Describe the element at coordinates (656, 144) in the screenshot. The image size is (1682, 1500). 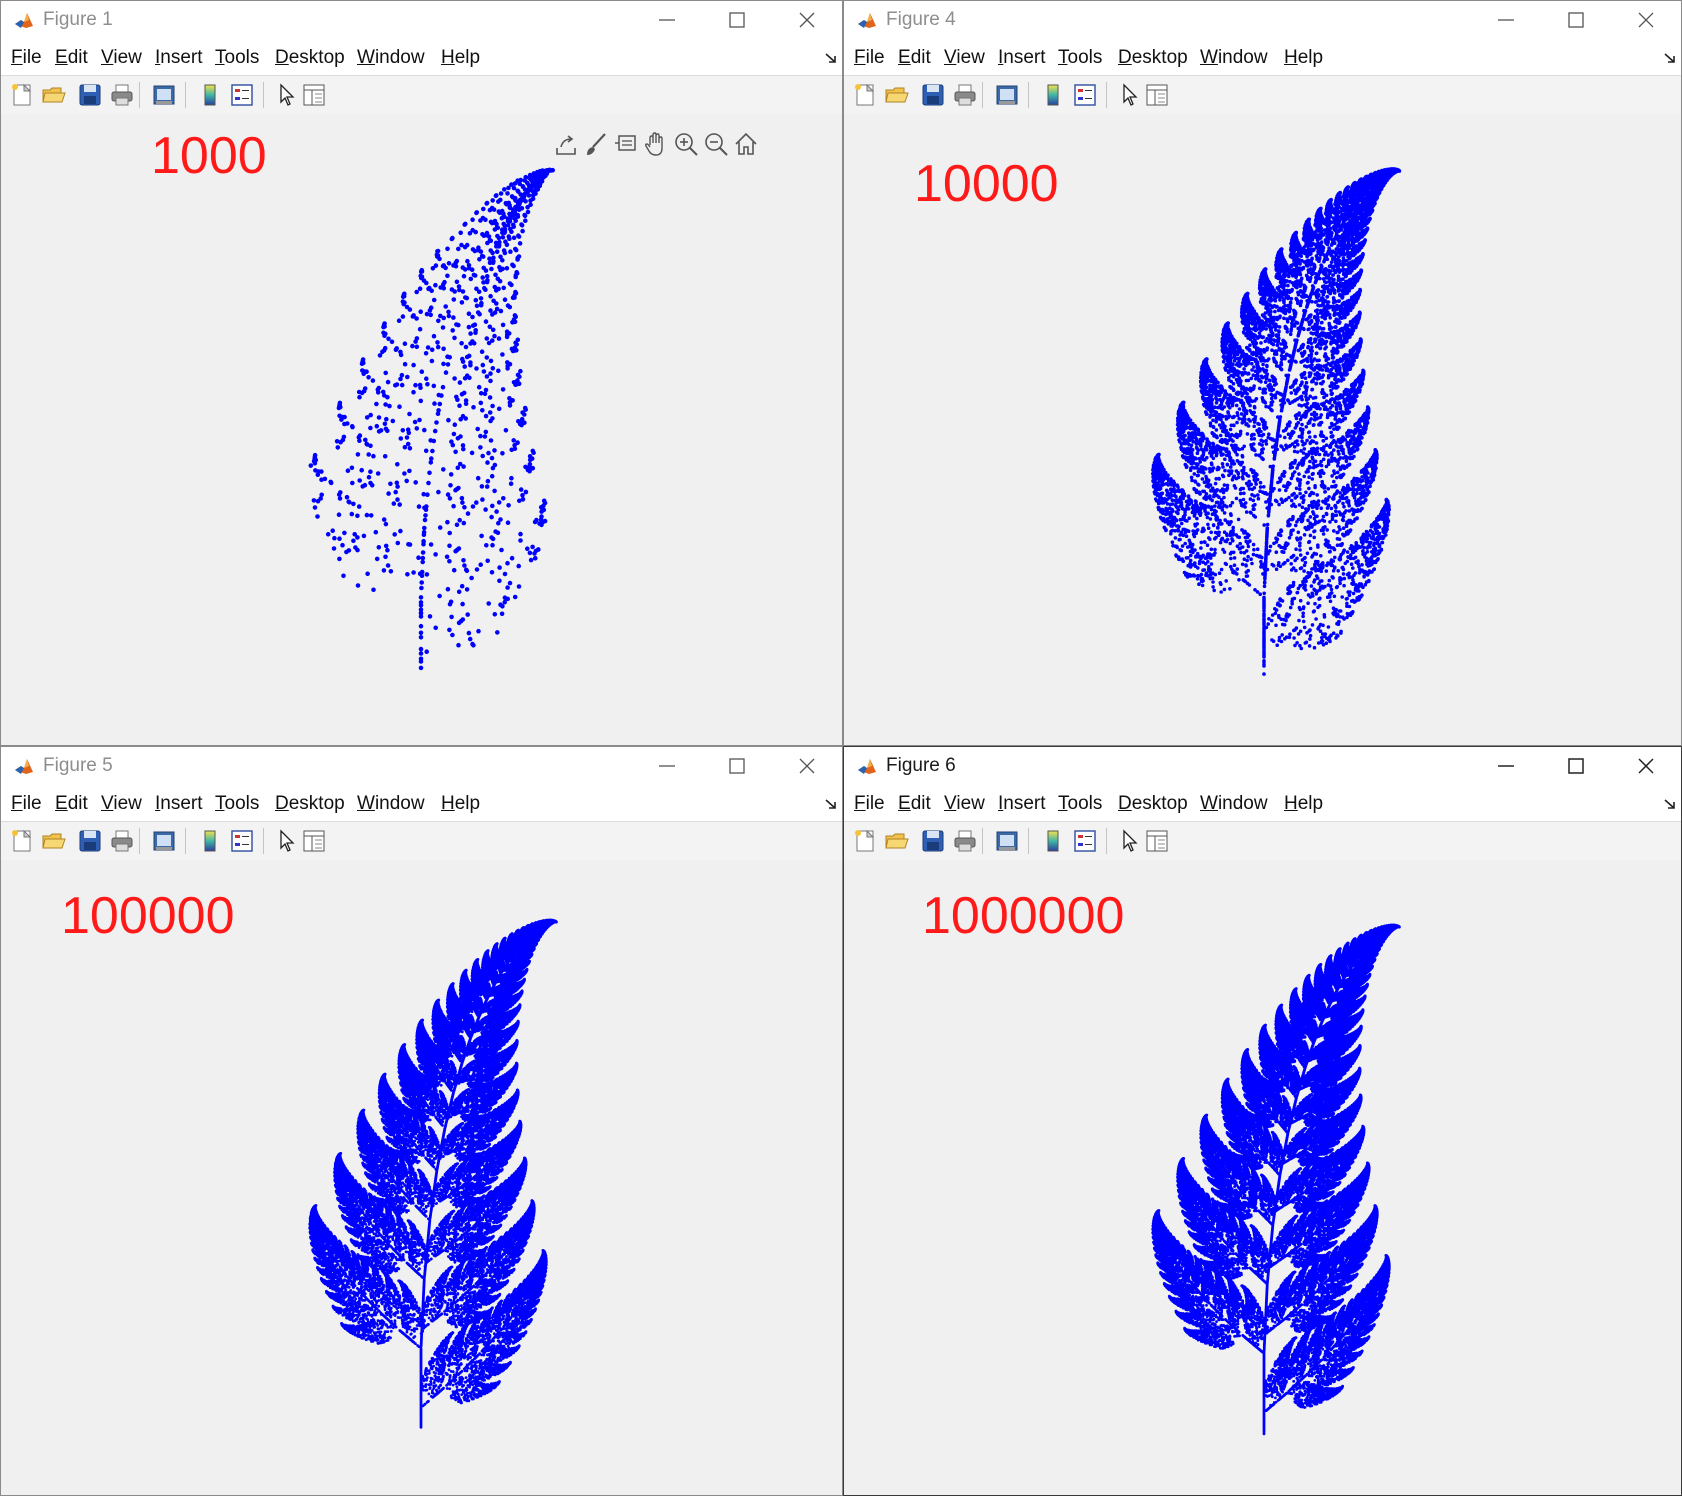
I see `pan-icon` at that location.